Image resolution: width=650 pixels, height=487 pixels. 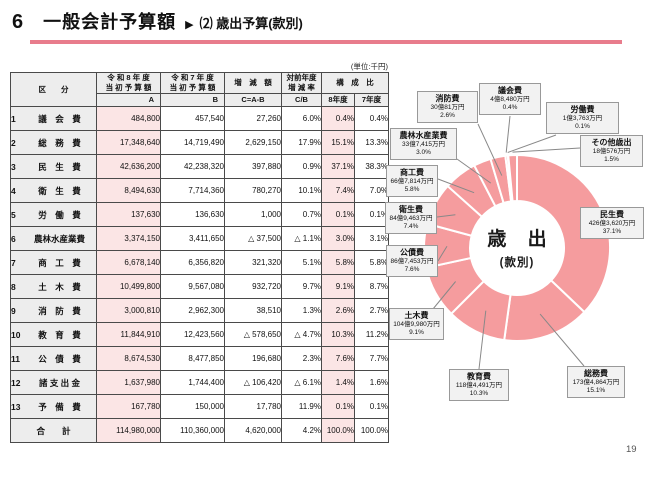 What do you see at coordinates (412, 269) in the screenshot?
I see `callout-percent: 7.6%` at bounding box center [412, 269].